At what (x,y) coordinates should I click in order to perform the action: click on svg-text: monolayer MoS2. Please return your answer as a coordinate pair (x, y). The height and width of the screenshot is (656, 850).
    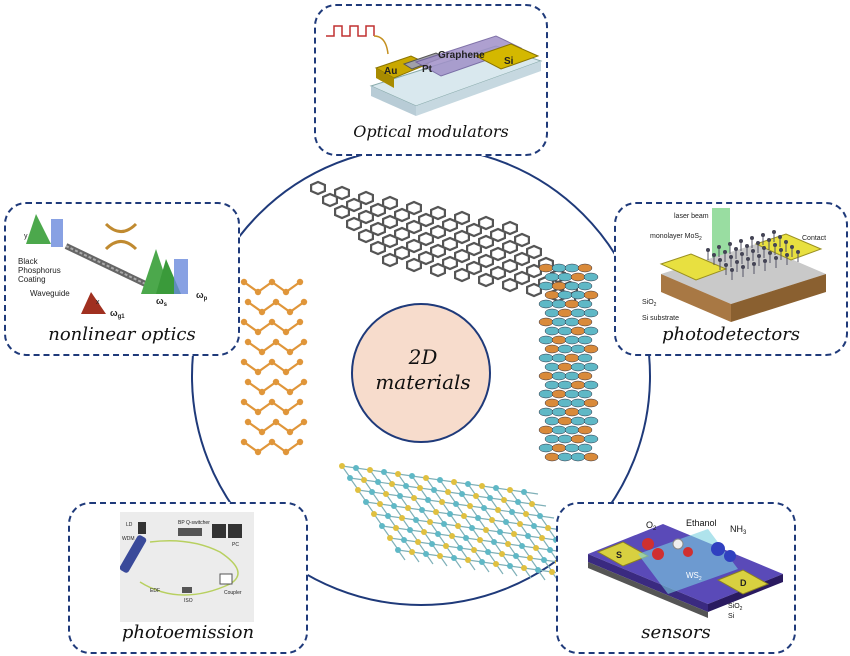
    Looking at the image, I should click on (676, 237).